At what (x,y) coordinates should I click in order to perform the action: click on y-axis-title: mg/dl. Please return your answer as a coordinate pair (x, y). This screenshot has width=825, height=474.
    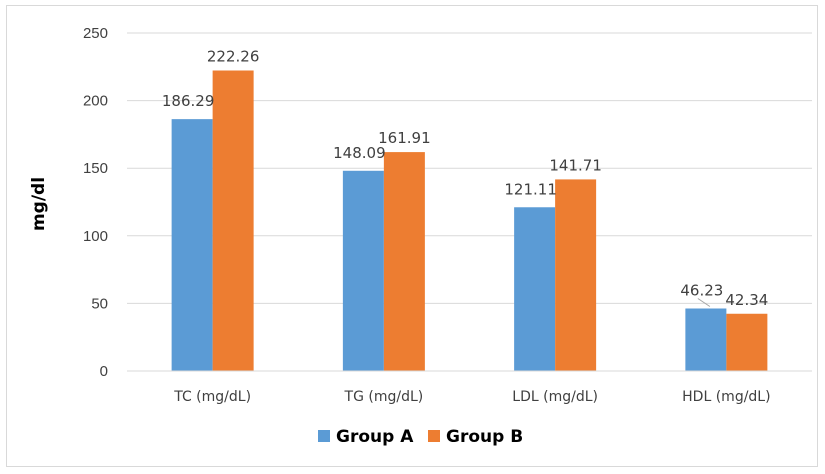
    Looking at the image, I should click on (39, 204).